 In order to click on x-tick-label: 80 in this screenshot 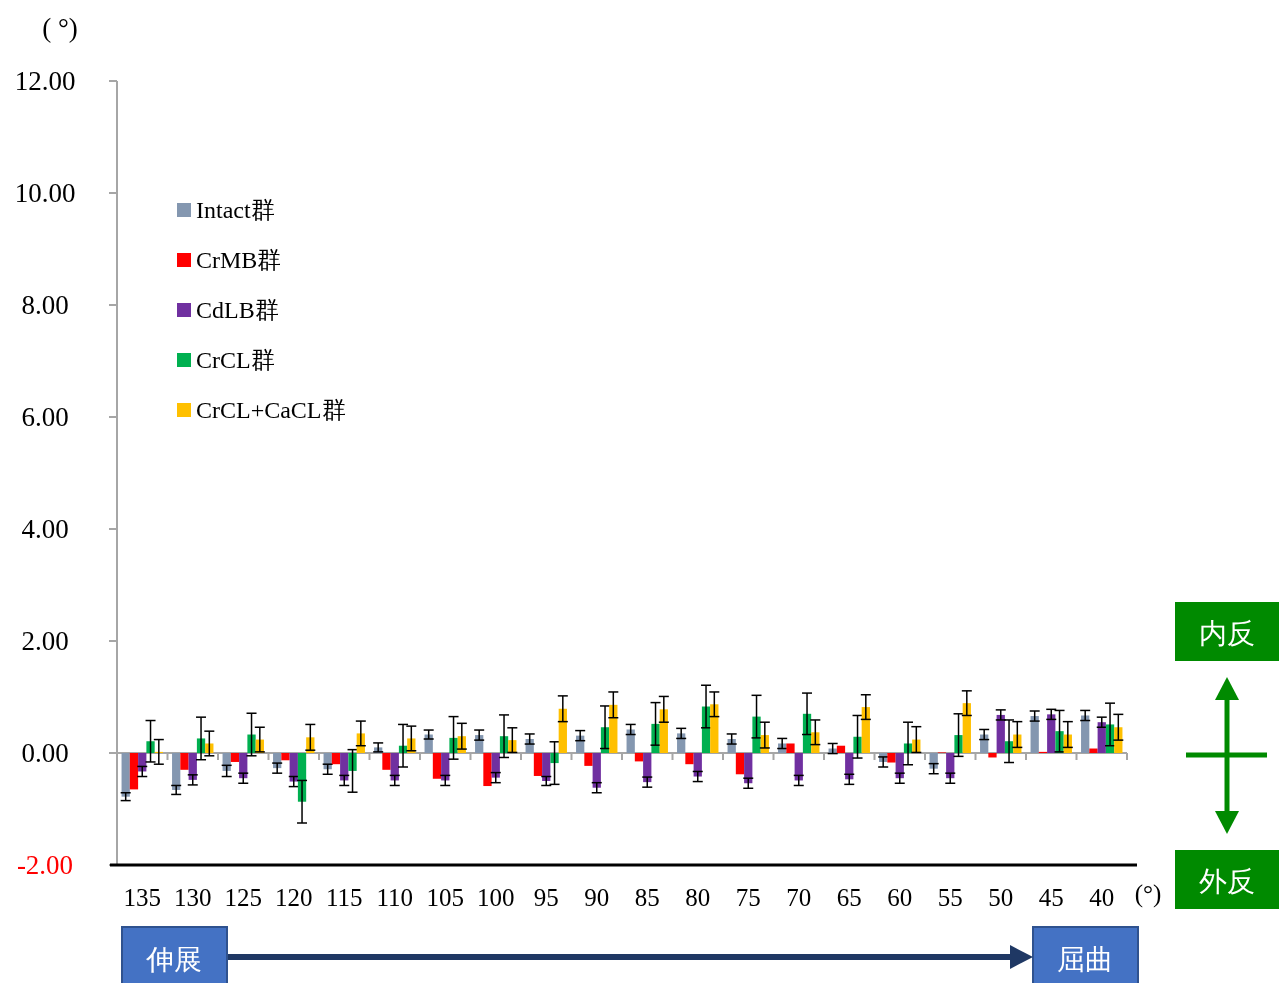, I will do `click(698, 897)`.